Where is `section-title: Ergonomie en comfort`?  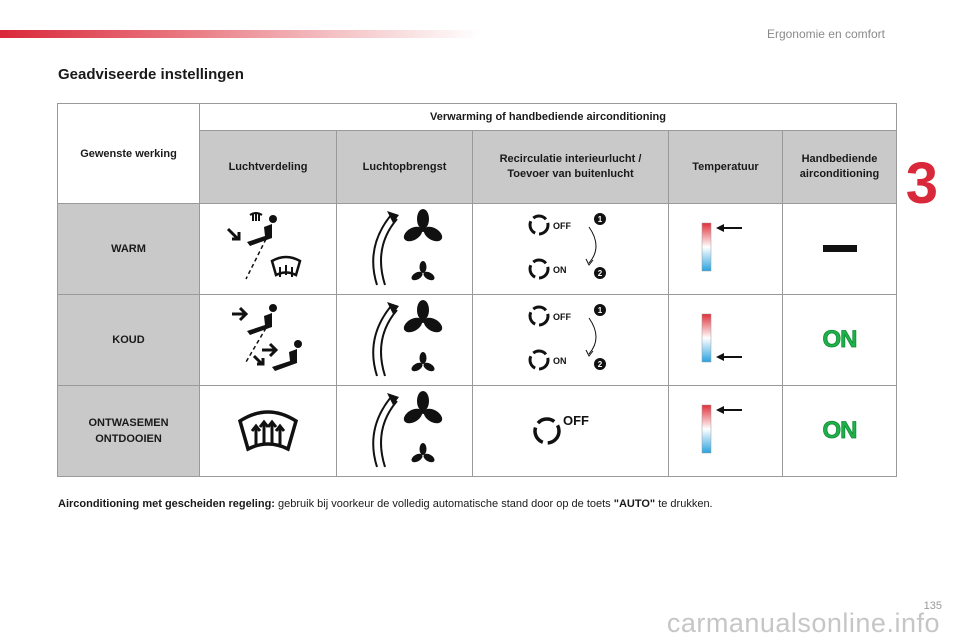 section-title: Ergonomie en comfort is located at coordinates (825, 34).